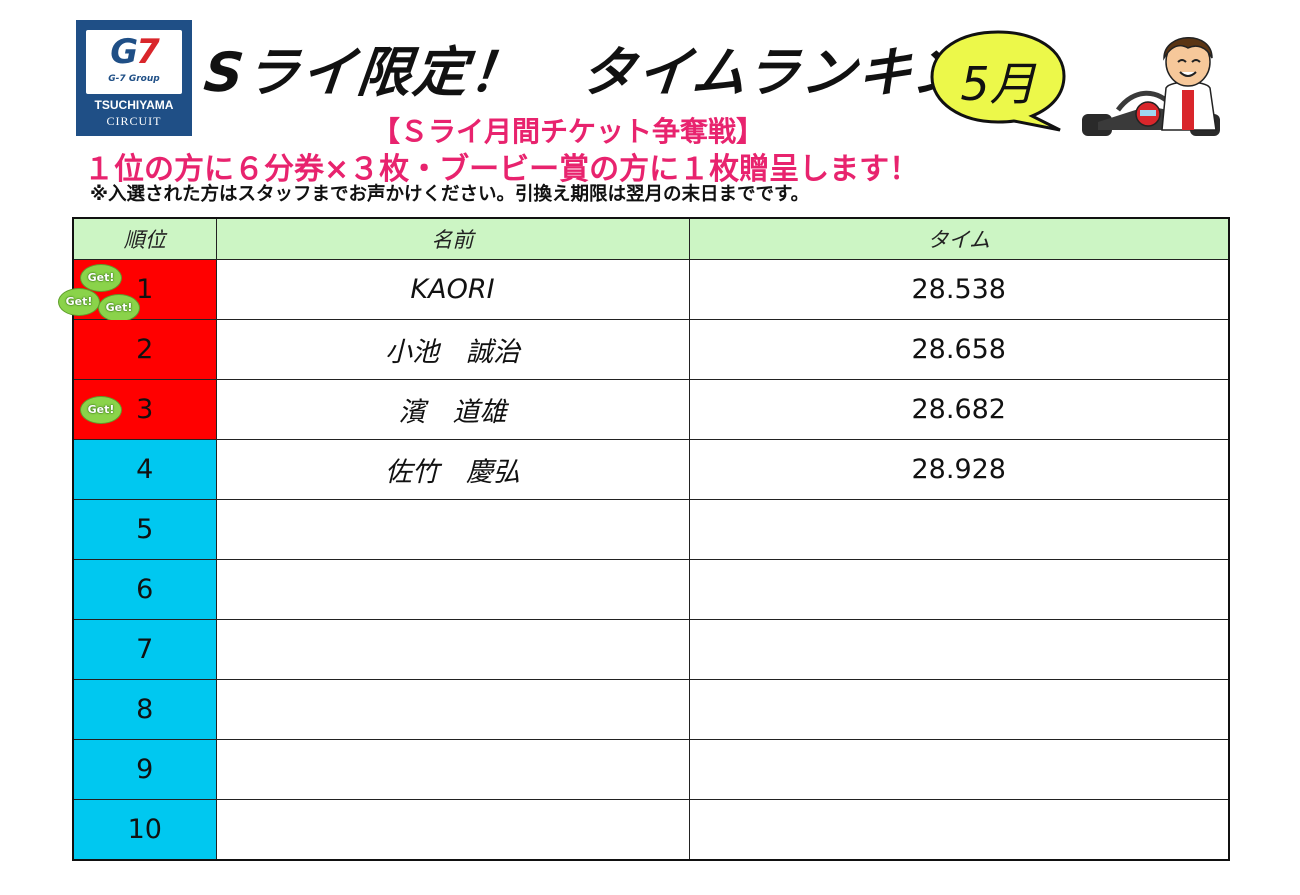  What do you see at coordinates (452, 409) in the screenshot?
I see `name-cell: 濱 道雄` at bounding box center [452, 409].